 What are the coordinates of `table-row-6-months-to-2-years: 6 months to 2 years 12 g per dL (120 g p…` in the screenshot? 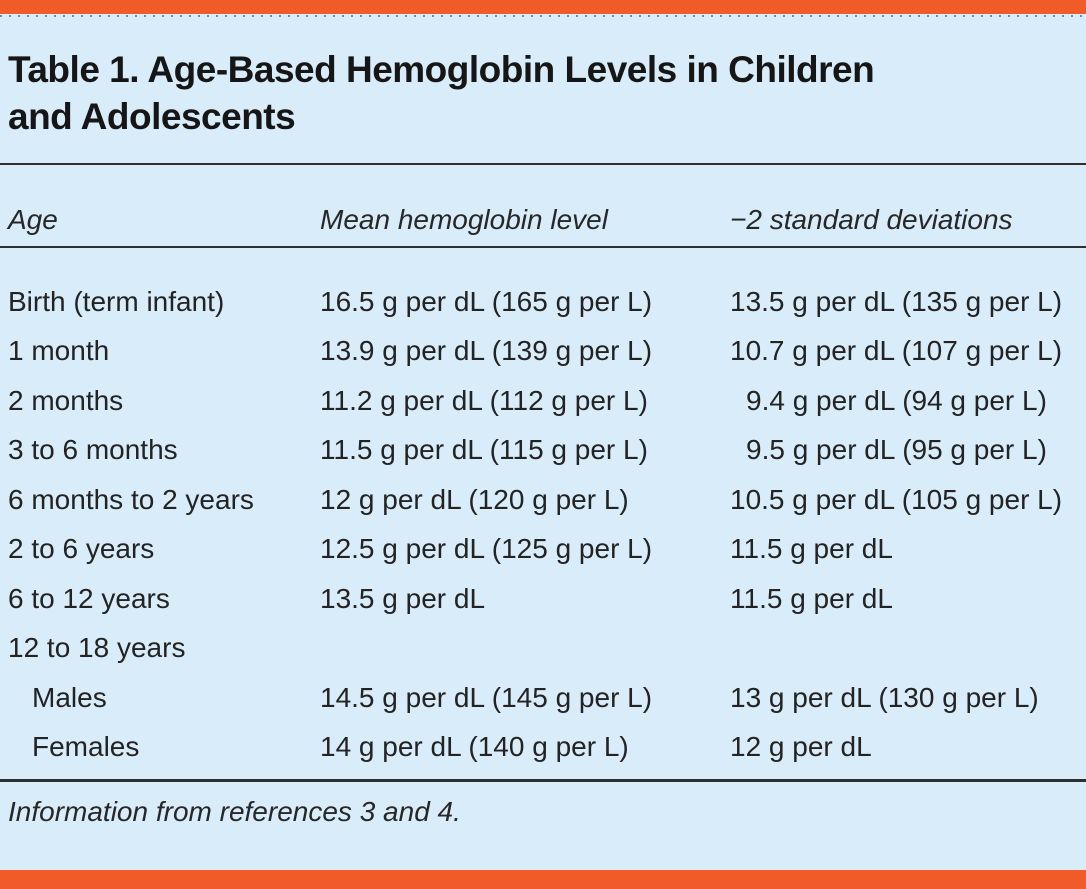 It's located at (543, 500).